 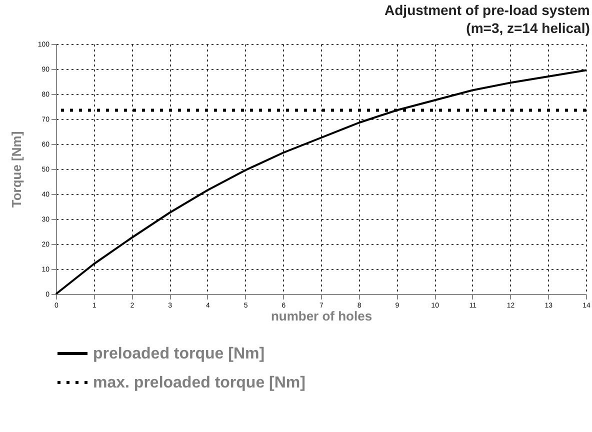 I want to click on chart-title: Adjustment of pre-load system, so click(x=487, y=10).